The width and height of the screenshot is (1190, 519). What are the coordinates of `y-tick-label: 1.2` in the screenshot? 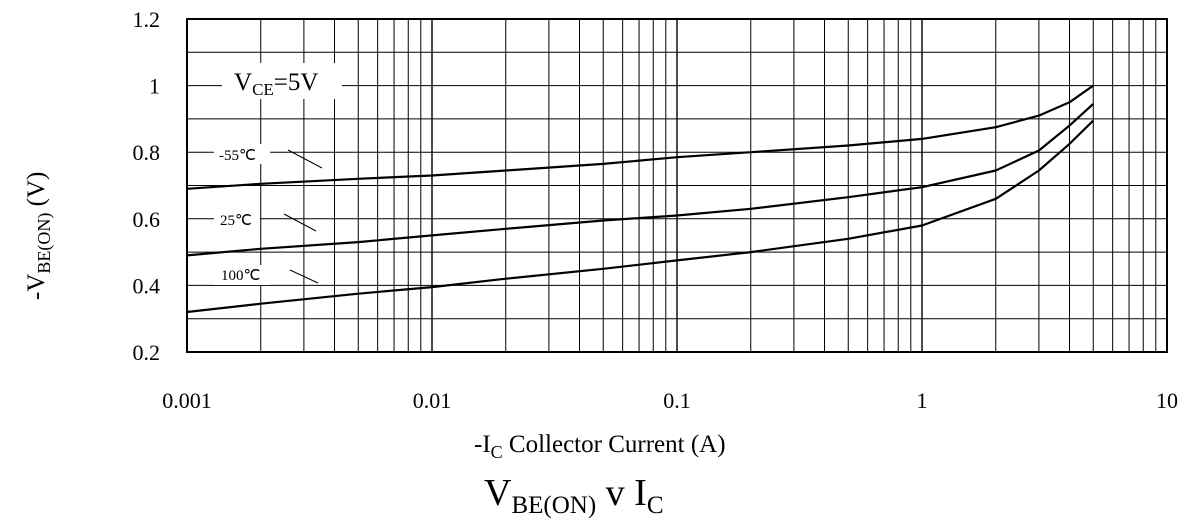 It's located at (147, 19).